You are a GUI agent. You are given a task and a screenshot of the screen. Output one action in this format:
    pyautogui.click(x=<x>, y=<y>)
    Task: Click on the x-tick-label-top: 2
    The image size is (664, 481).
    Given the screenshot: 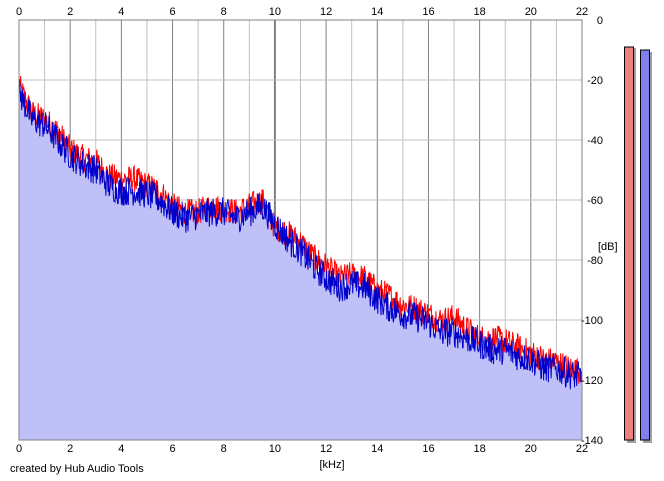 What is the action you would take?
    pyautogui.click(x=70, y=12)
    